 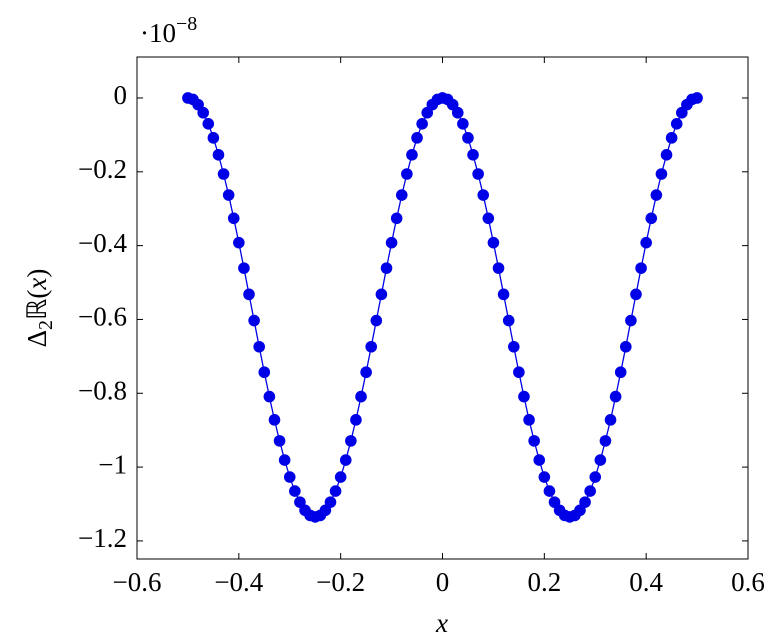 I want to click on y-axis-label: Δ2ℝ(x), so click(x=39, y=308).